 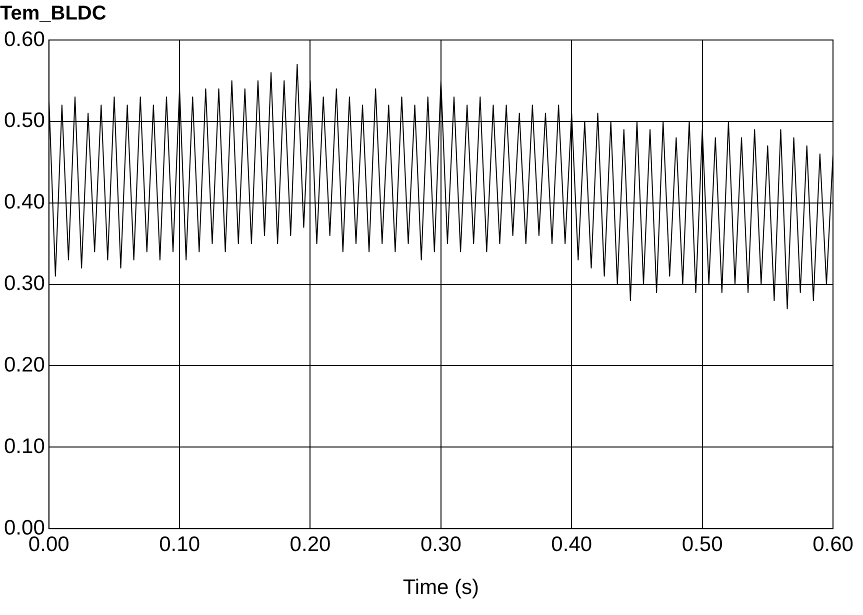 What do you see at coordinates (53, 13) in the screenshot?
I see `chart-title: Tem_BLDC` at bounding box center [53, 13].